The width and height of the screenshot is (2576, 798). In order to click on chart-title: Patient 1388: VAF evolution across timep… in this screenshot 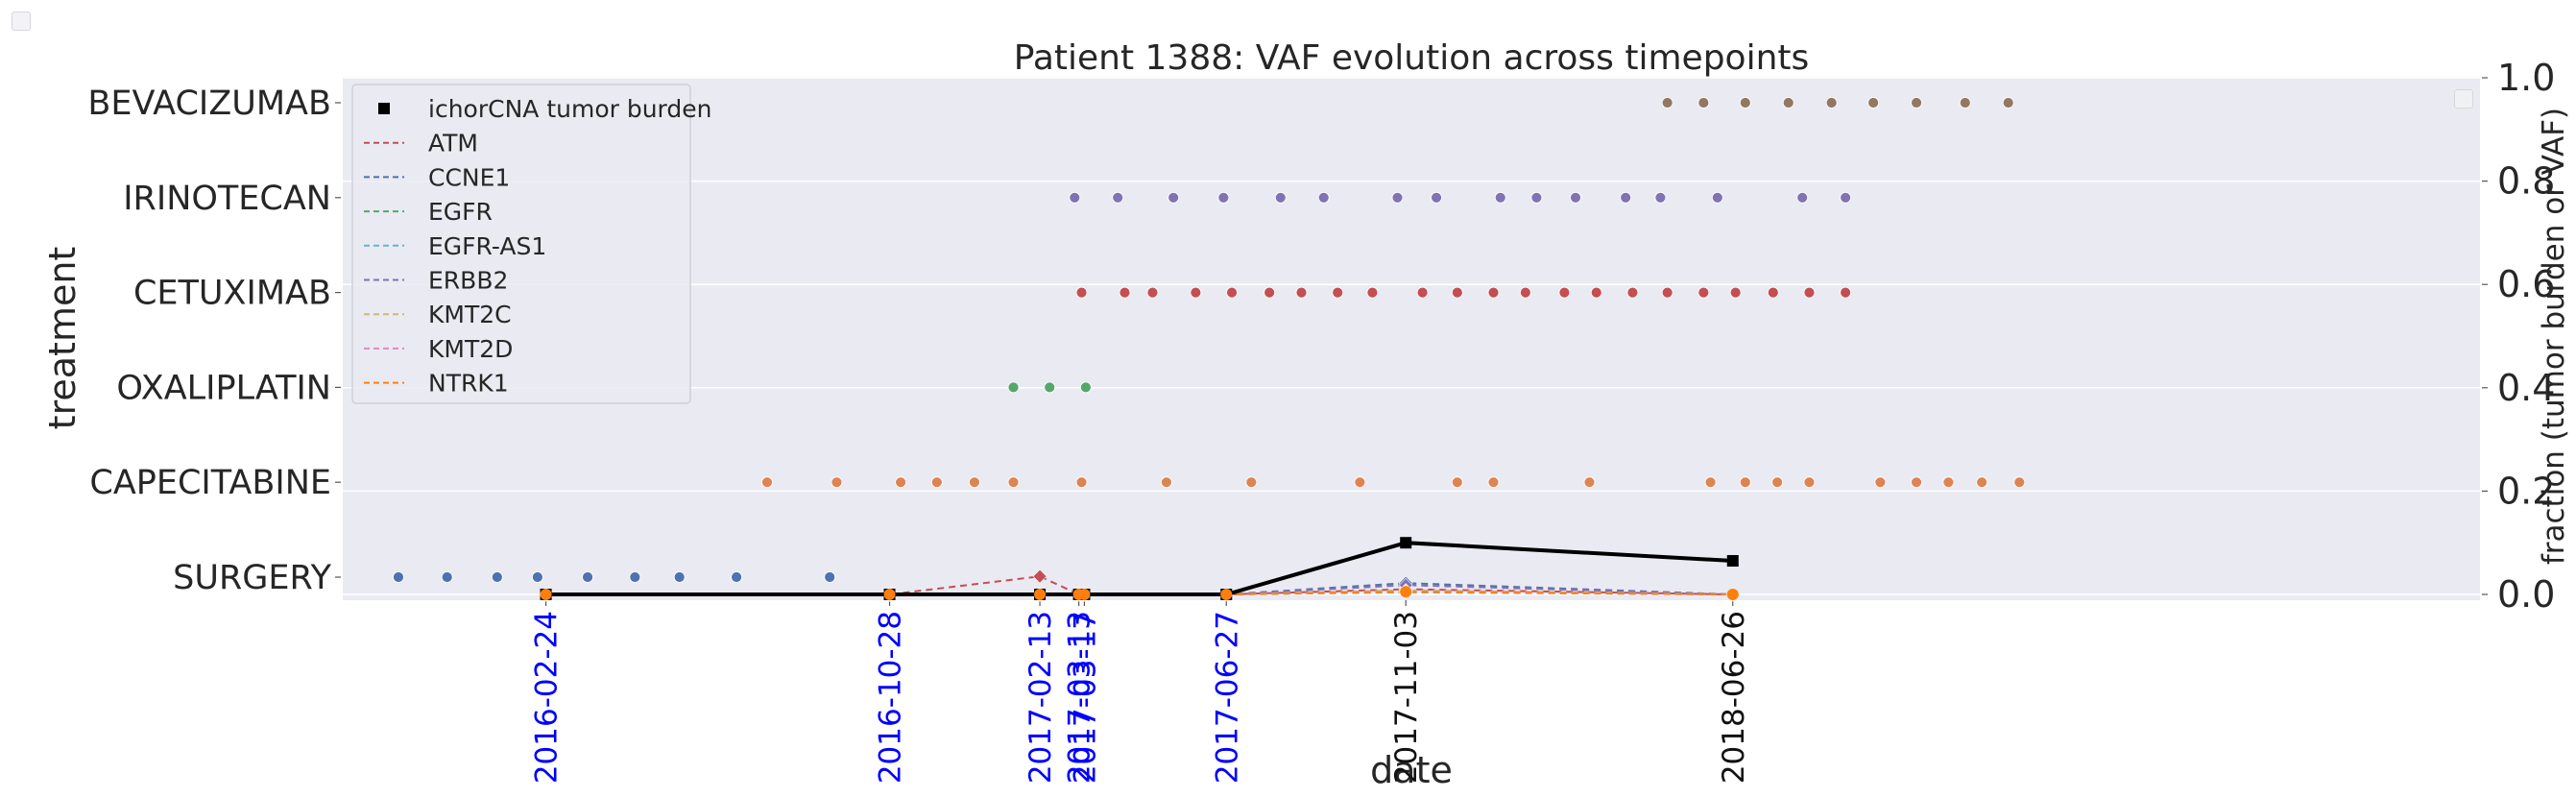, I will do `click(1412, 58)`.